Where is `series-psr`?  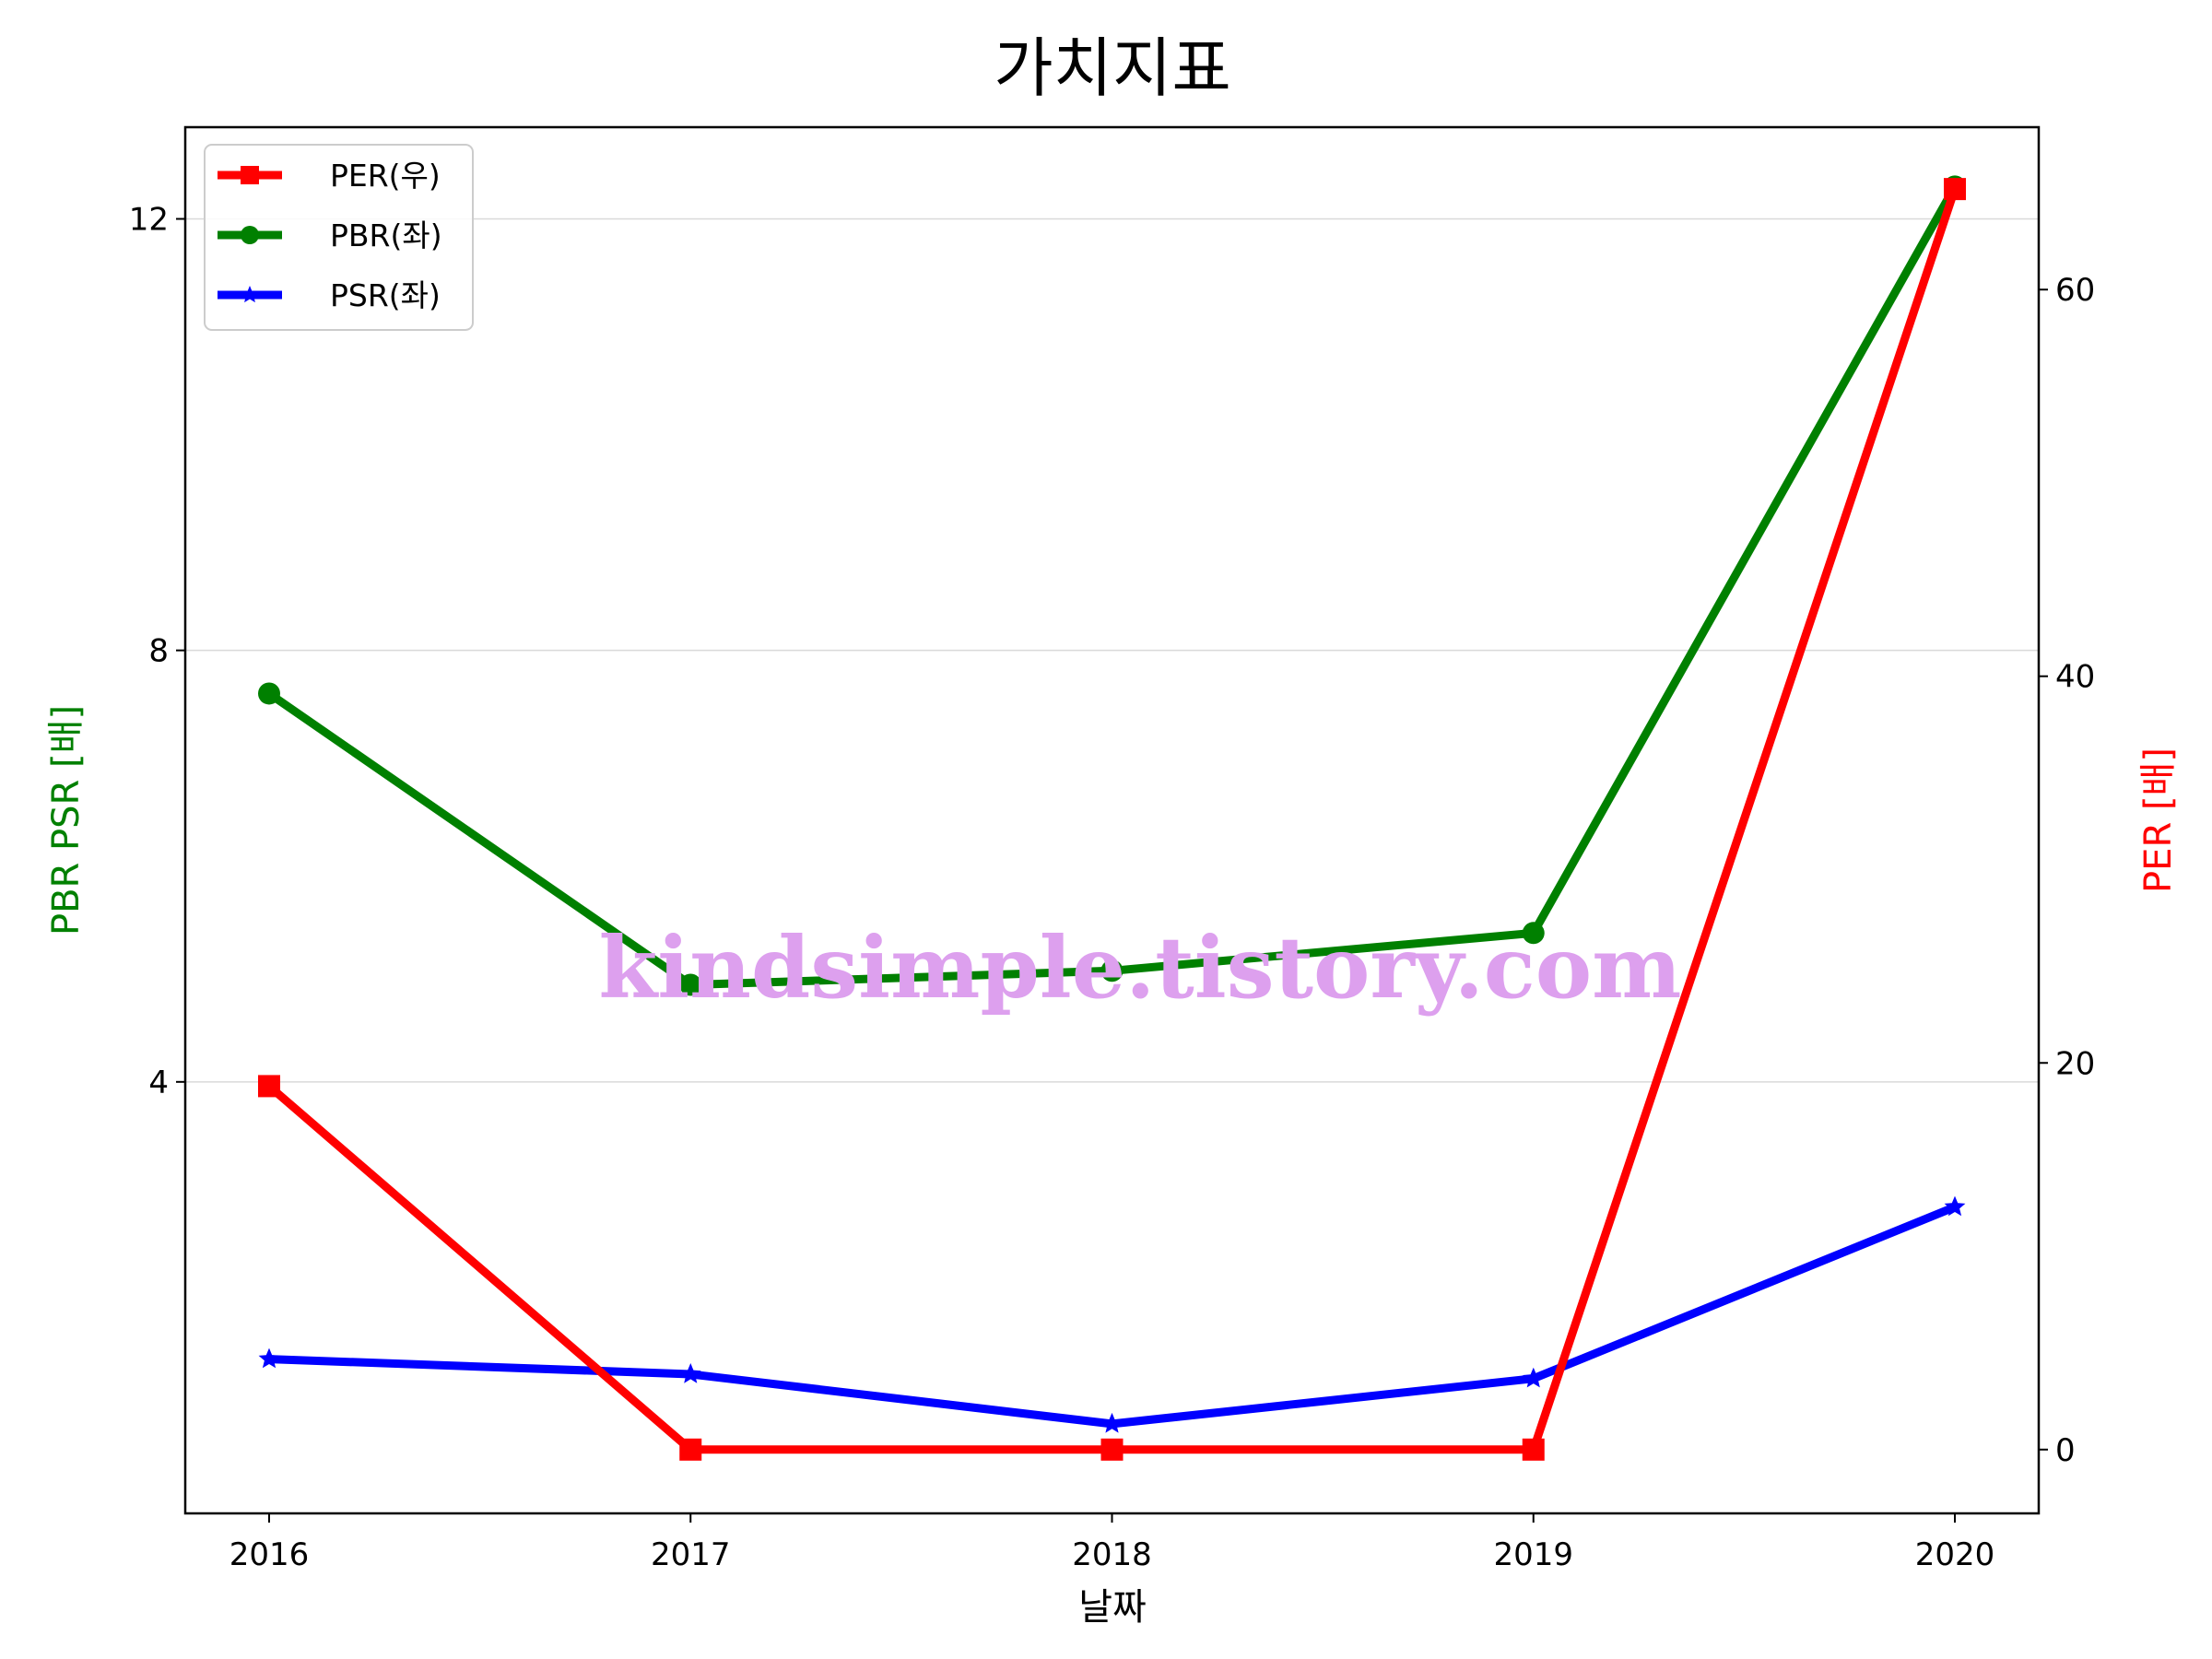
series-psr is located at coordinates (1112, 1314).